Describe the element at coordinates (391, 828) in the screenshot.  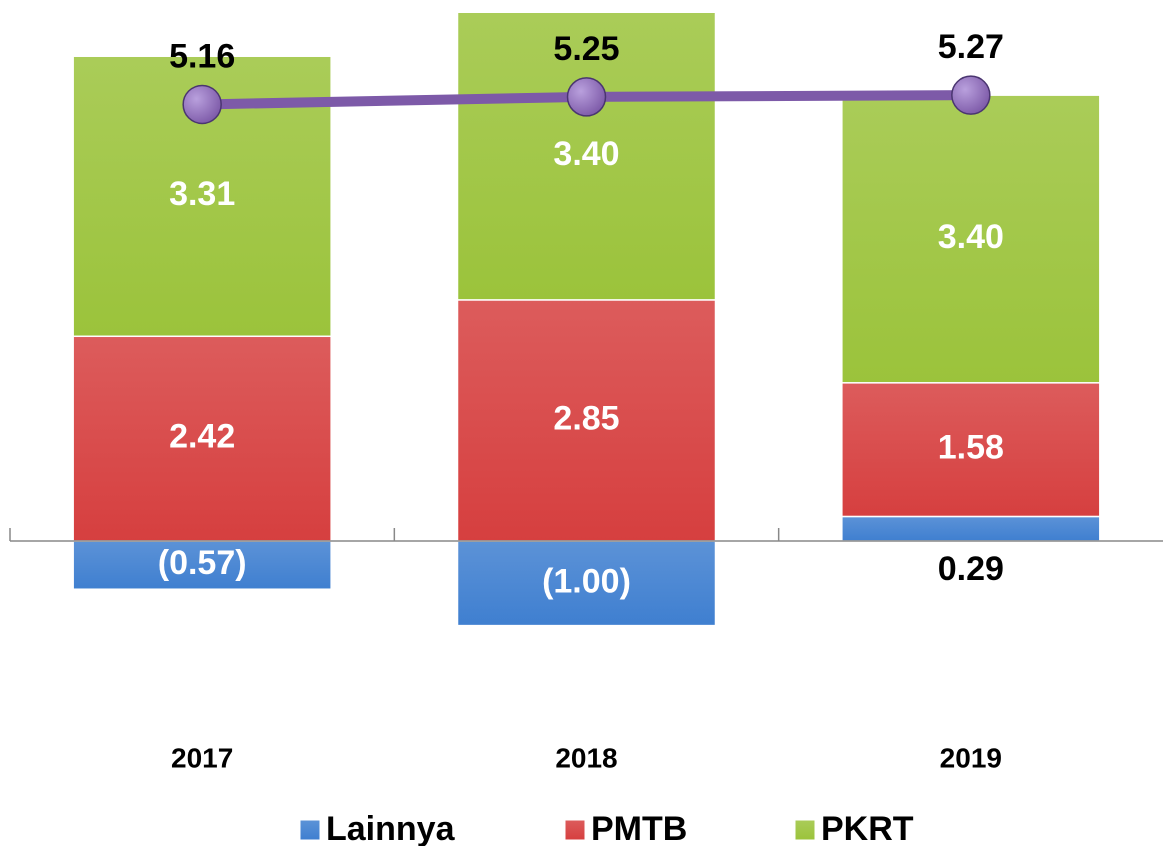
I see `legend-label: Lainnya` at that location.